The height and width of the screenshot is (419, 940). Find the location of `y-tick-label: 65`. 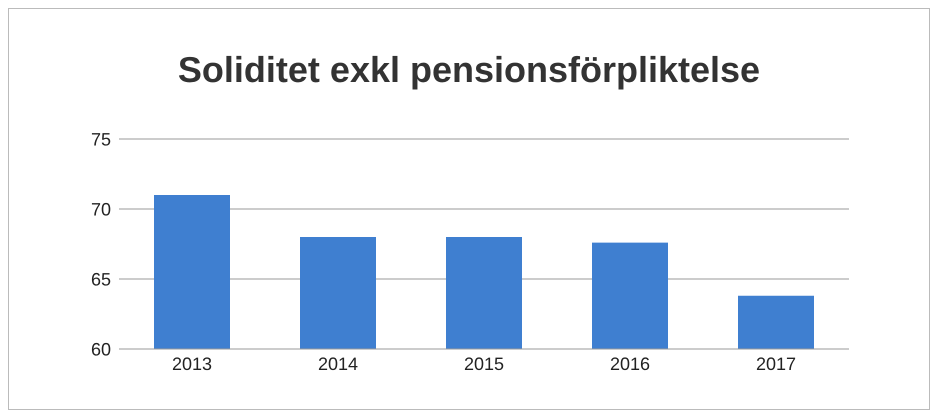

y-tick-label: 65 is located at coordinates (100, 279).